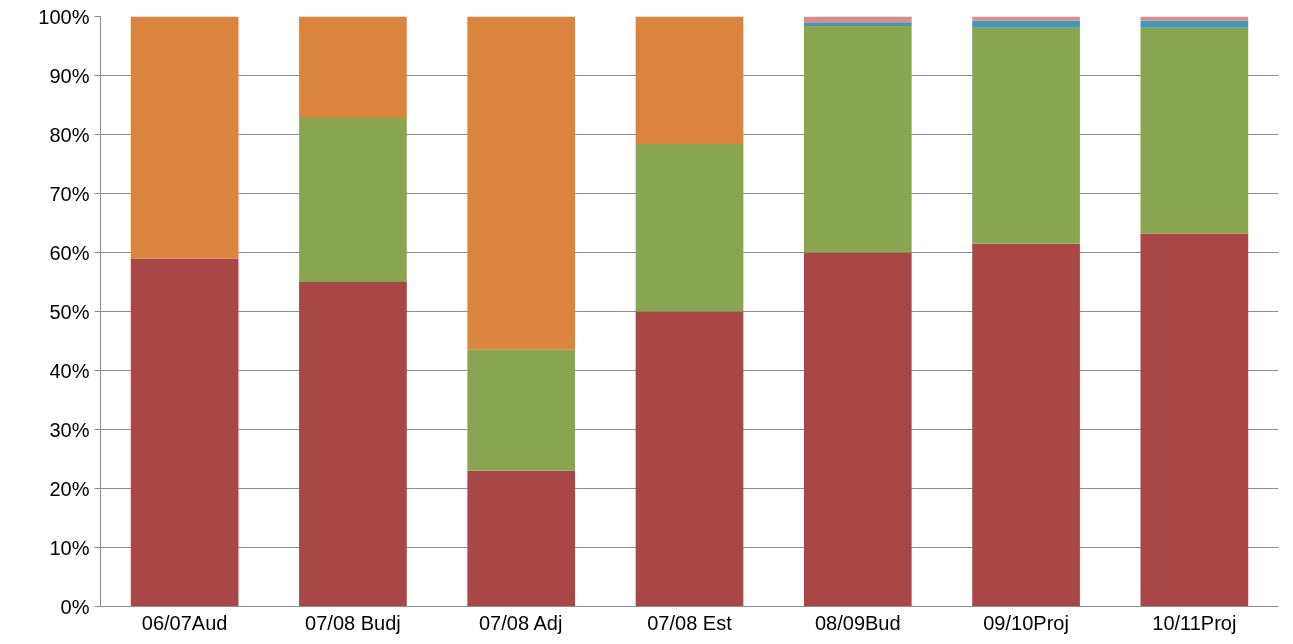 Image resolution: width=1293 pixels, height=644 pixels. What do you see at coordinates (69, 429) in the screenshot?
I see `y-tick-label: 30%` at bounding box center [69, 429].